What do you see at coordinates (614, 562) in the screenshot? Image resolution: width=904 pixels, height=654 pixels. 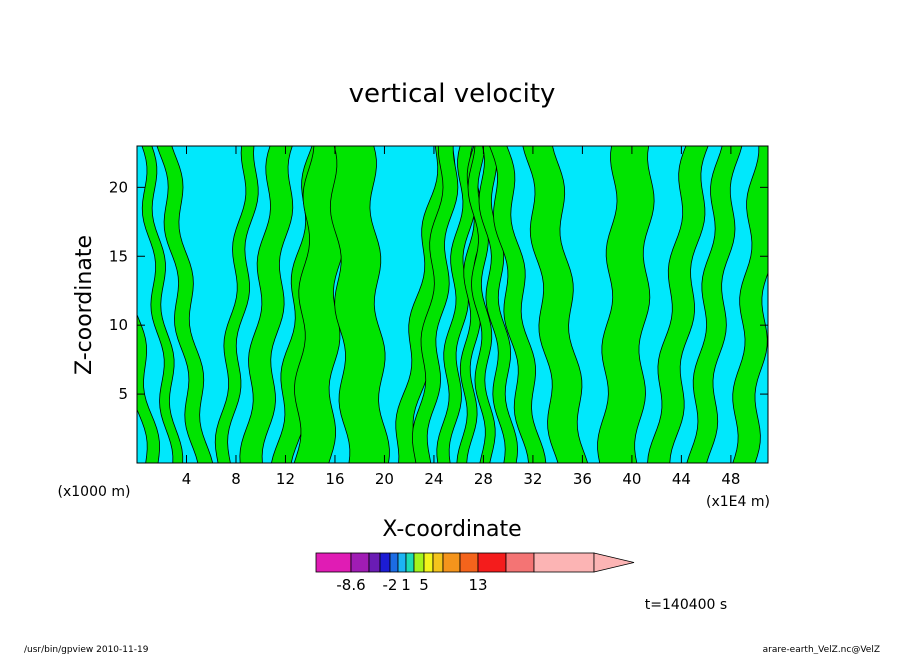 I see `colorbar-extension` at bounding box center [614, 562].